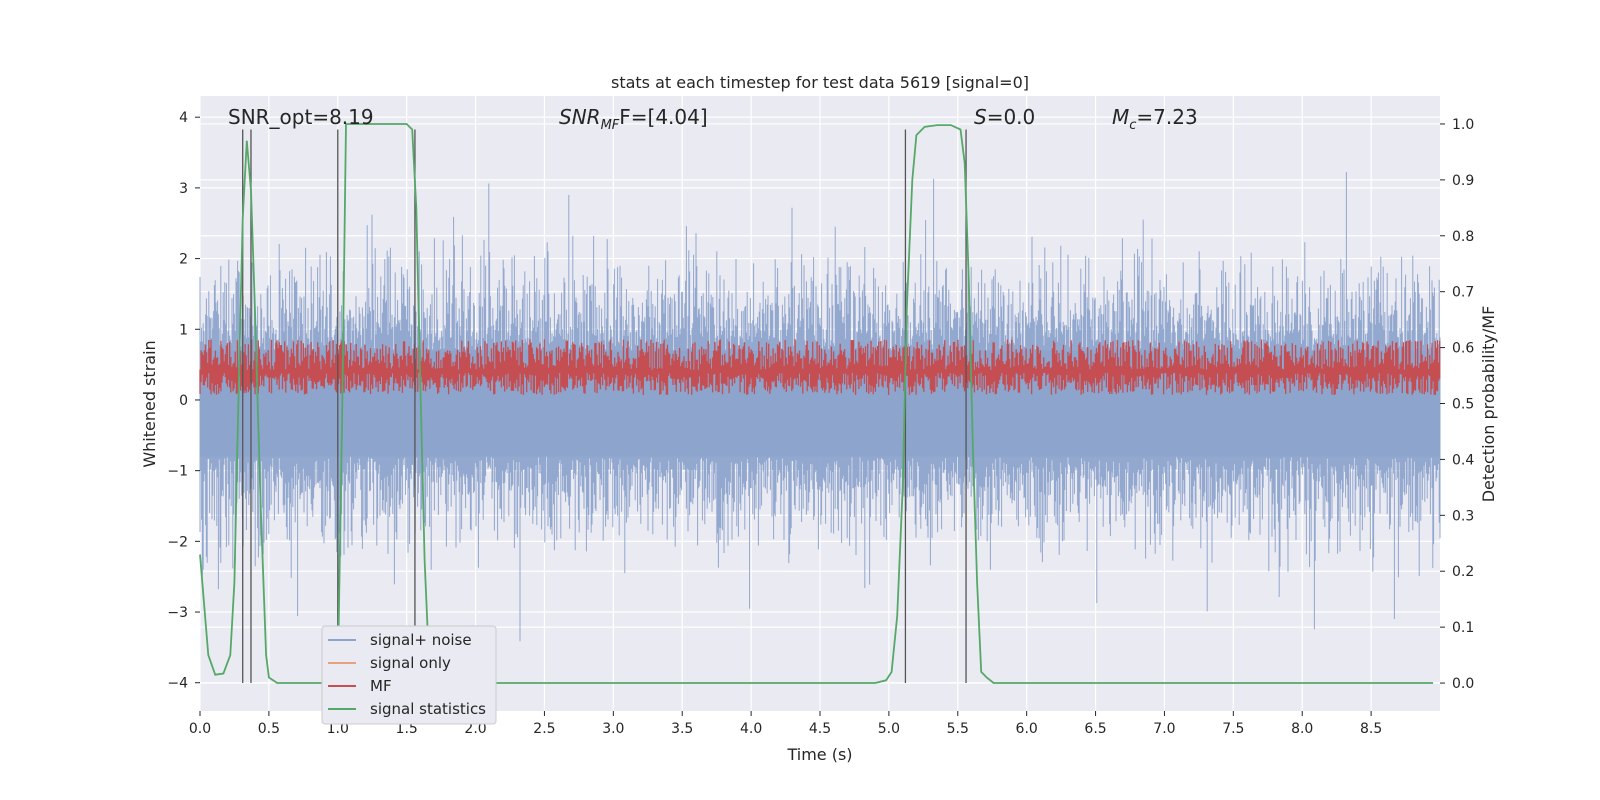 Image resolution: width=1600 pixels, height=800 pixels. I want to click on y-left-tick-label-4: 0, so click(183, 401).